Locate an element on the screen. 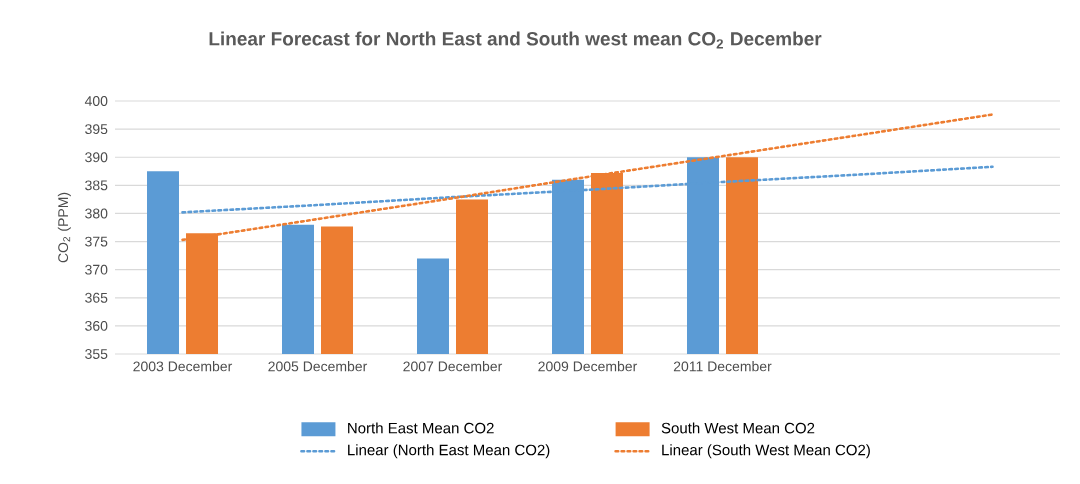 This screenshot has height=484, width=1080. y-tick-label: 365 is located at coordinates (96, 297).